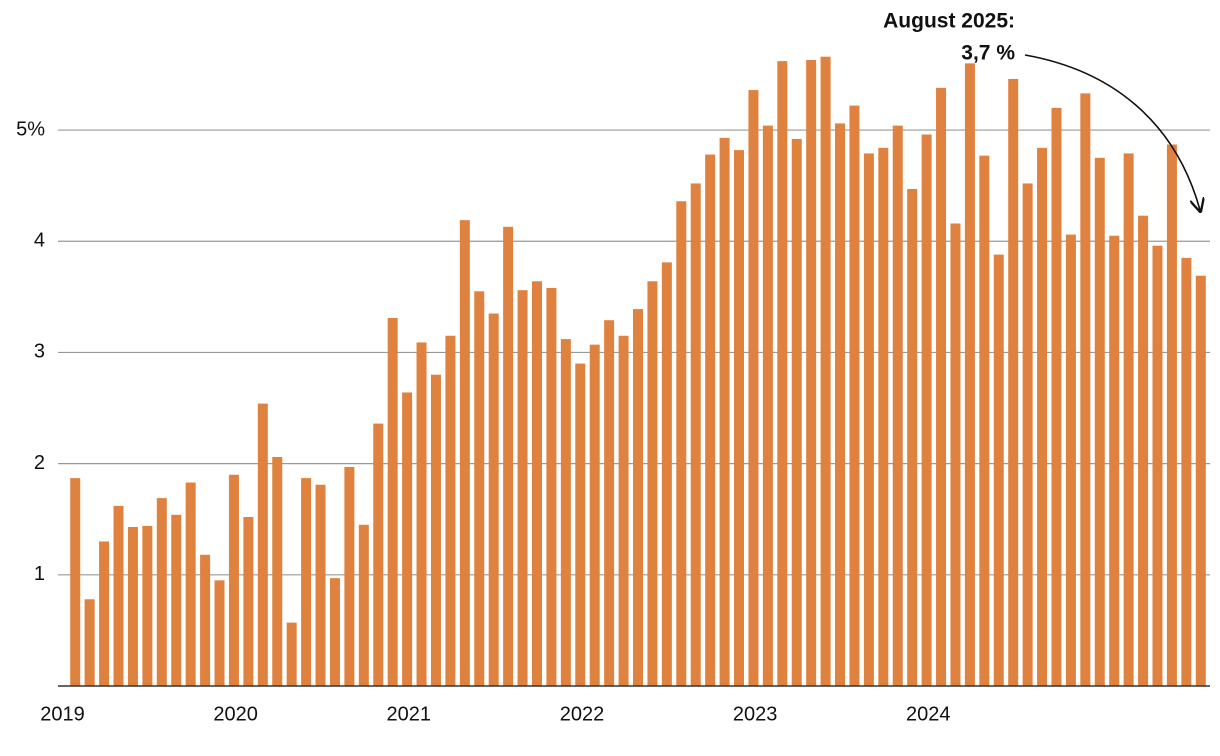  Describe the element at coordinates (928, 714) in the screenshot. I see `x-tick-label: 2024` at that location.